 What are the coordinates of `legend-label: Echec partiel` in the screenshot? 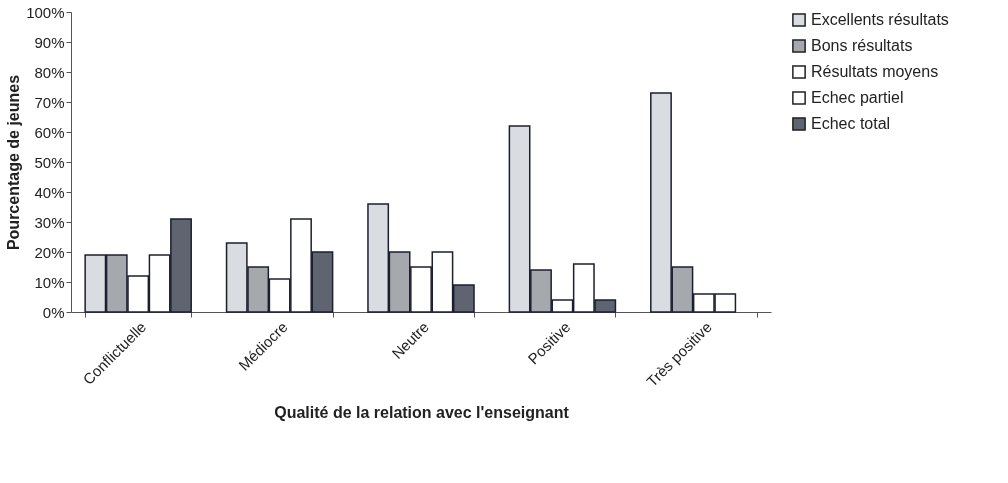 It's located at (857, 97).